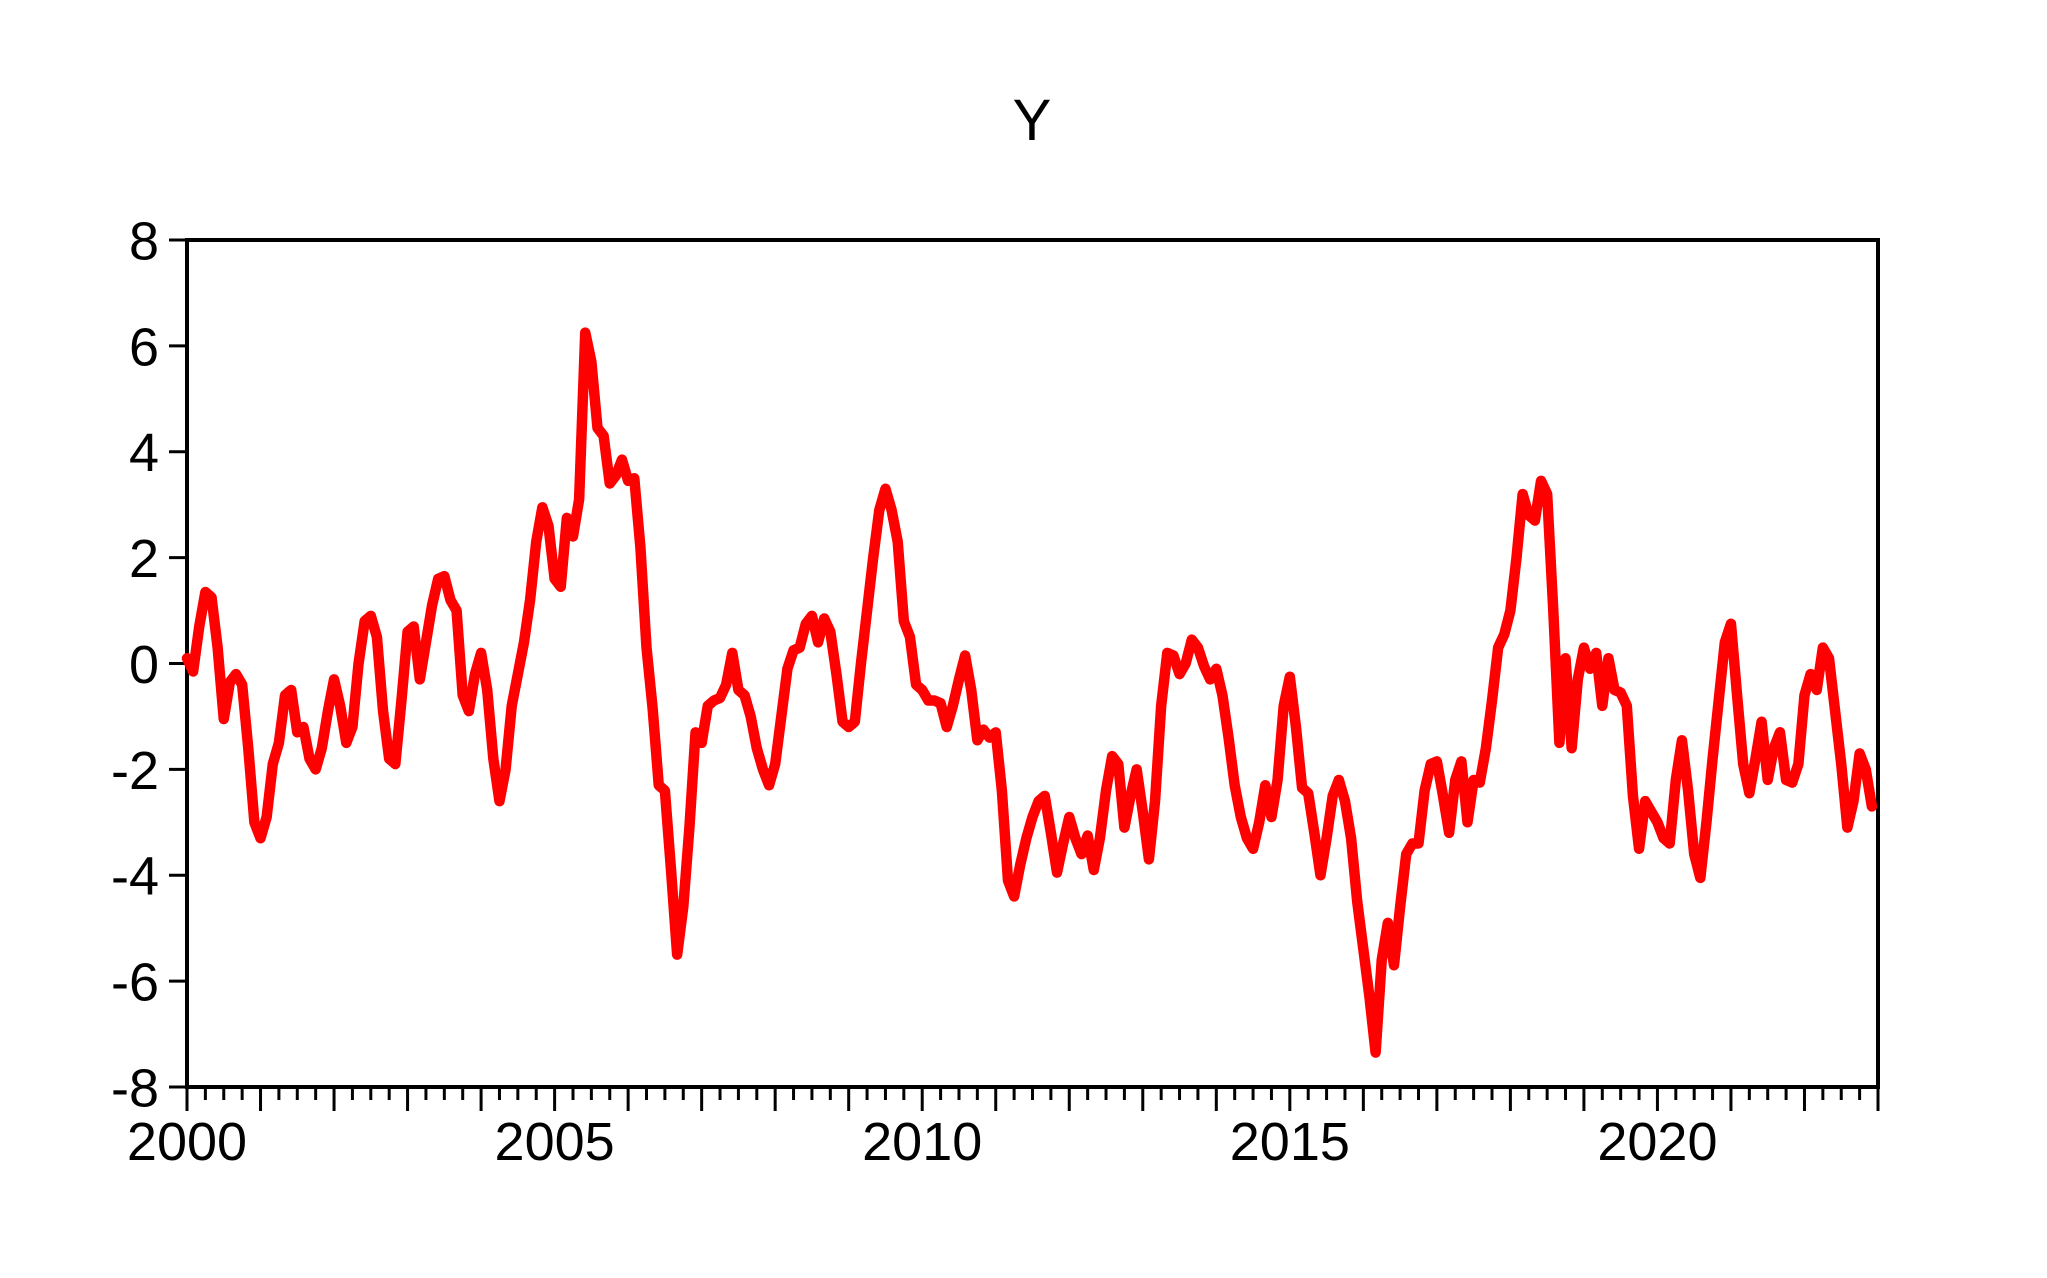 This screenshot has height=1278, width=2047. I want to click on y-axis-tick-label: 8, so click(144, 241).